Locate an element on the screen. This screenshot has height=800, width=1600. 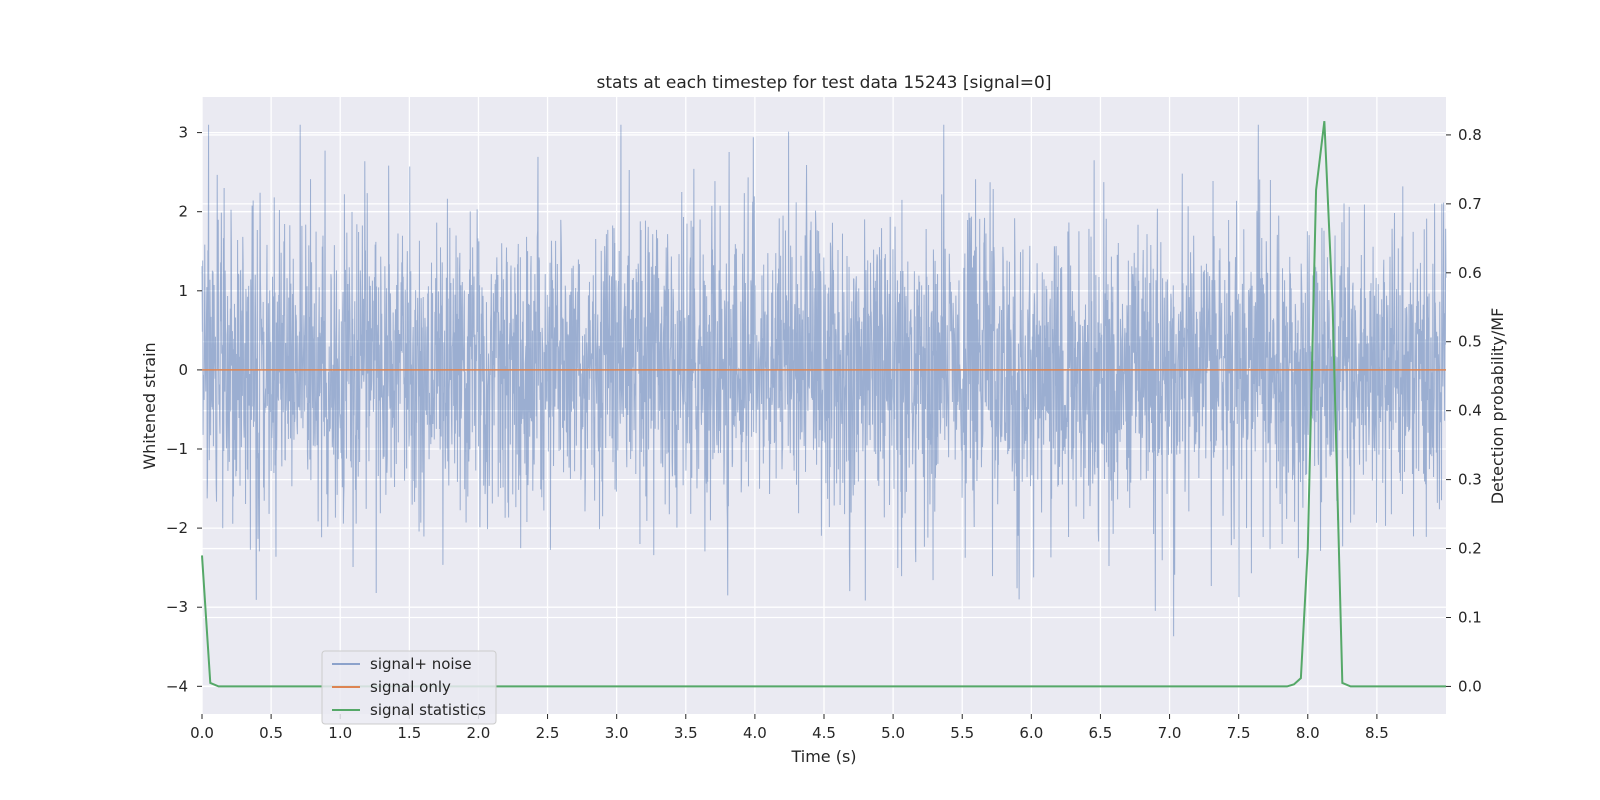
x-tick-label: 0.0 is located at coordinates (202, 733).